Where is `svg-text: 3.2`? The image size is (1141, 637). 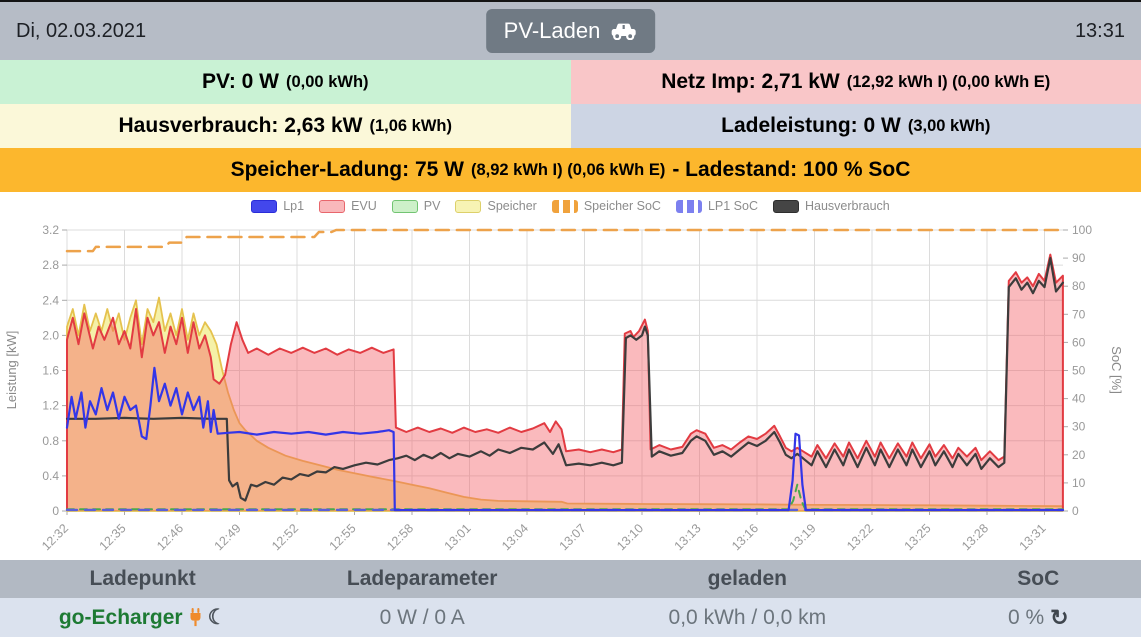 svg-text: 3.2 is located at coordinates (50, 230).